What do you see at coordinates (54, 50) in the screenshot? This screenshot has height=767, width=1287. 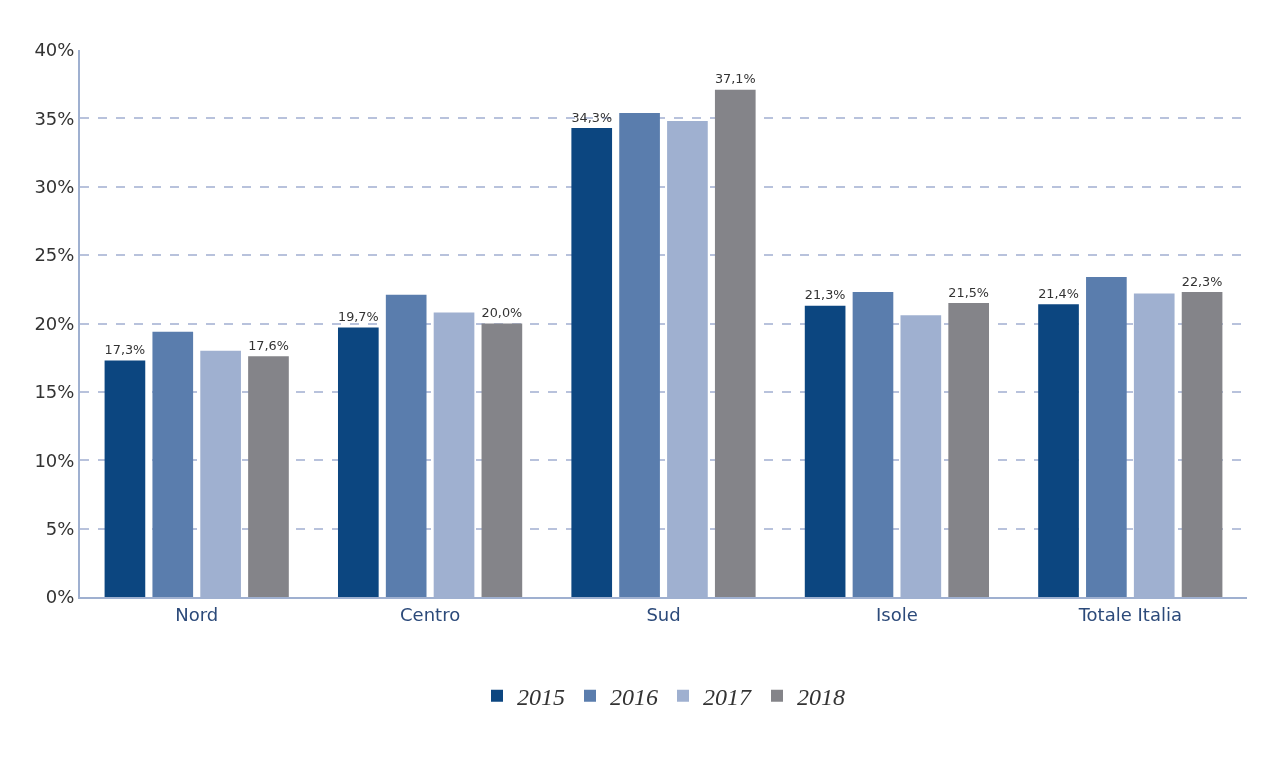 I see `y-tick-label: 40%` at bounding box center [54, 50].